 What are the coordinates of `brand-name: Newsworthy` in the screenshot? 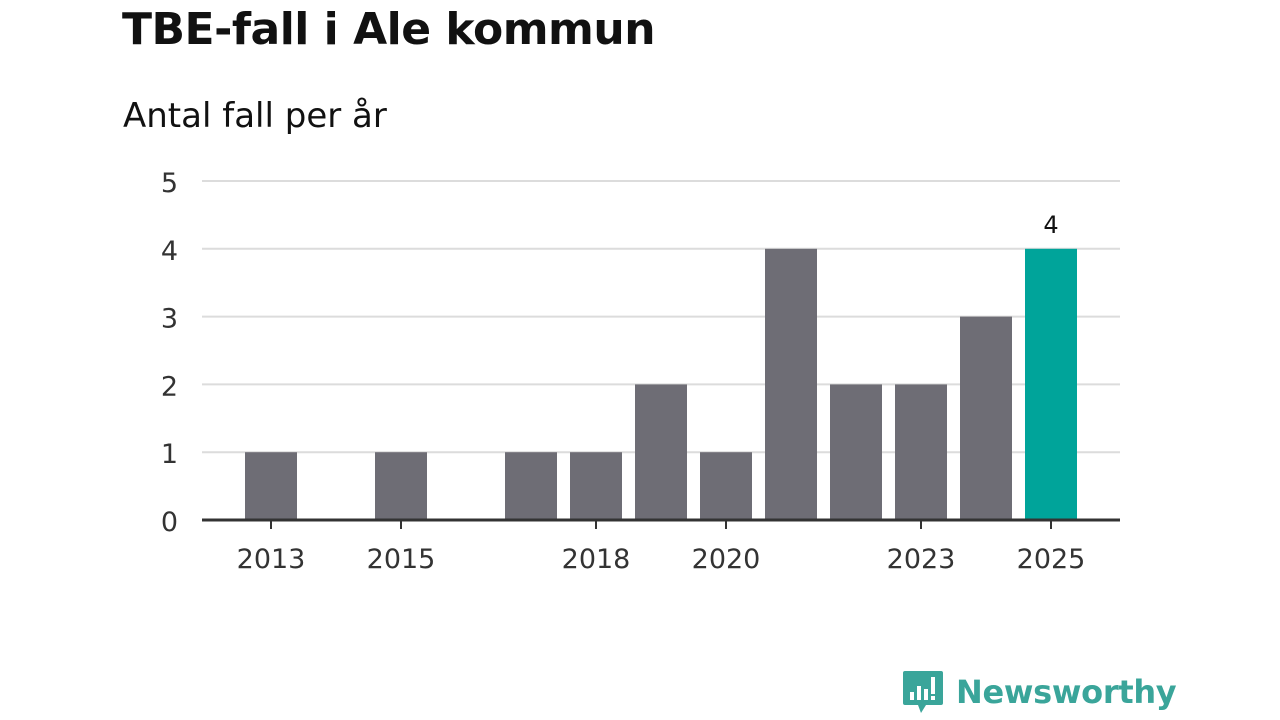 It's located at (1066, 692).